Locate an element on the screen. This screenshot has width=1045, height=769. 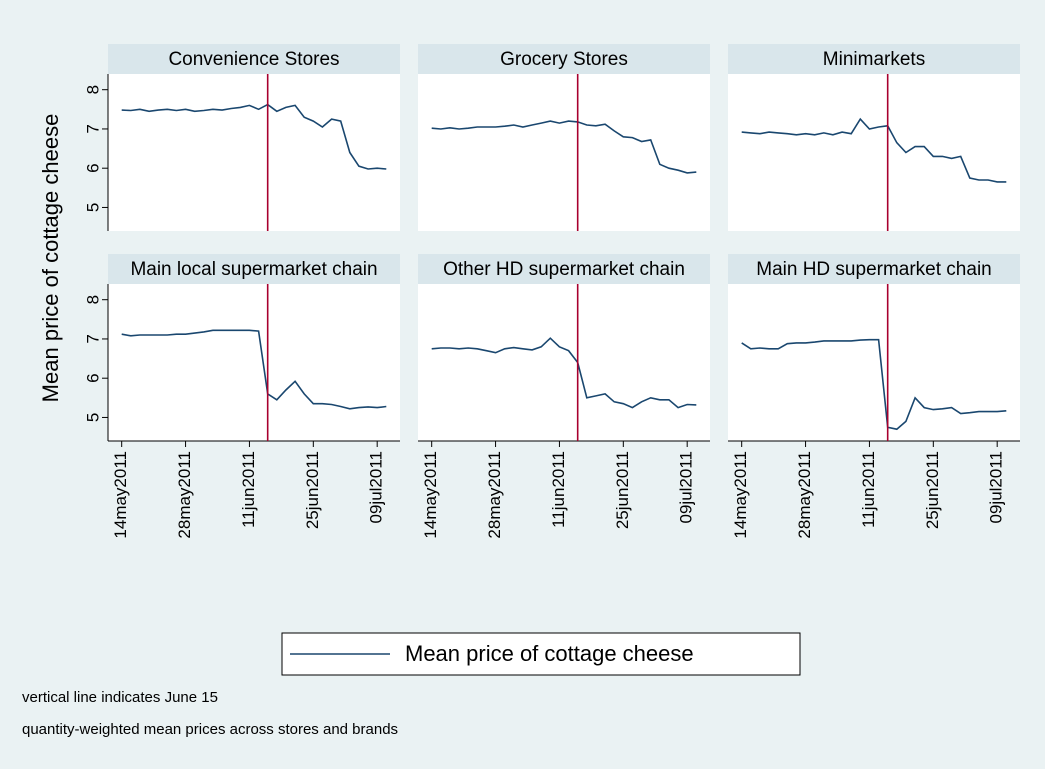
panel-title: Main local supermarket chain is located at coordinates (253, 269).